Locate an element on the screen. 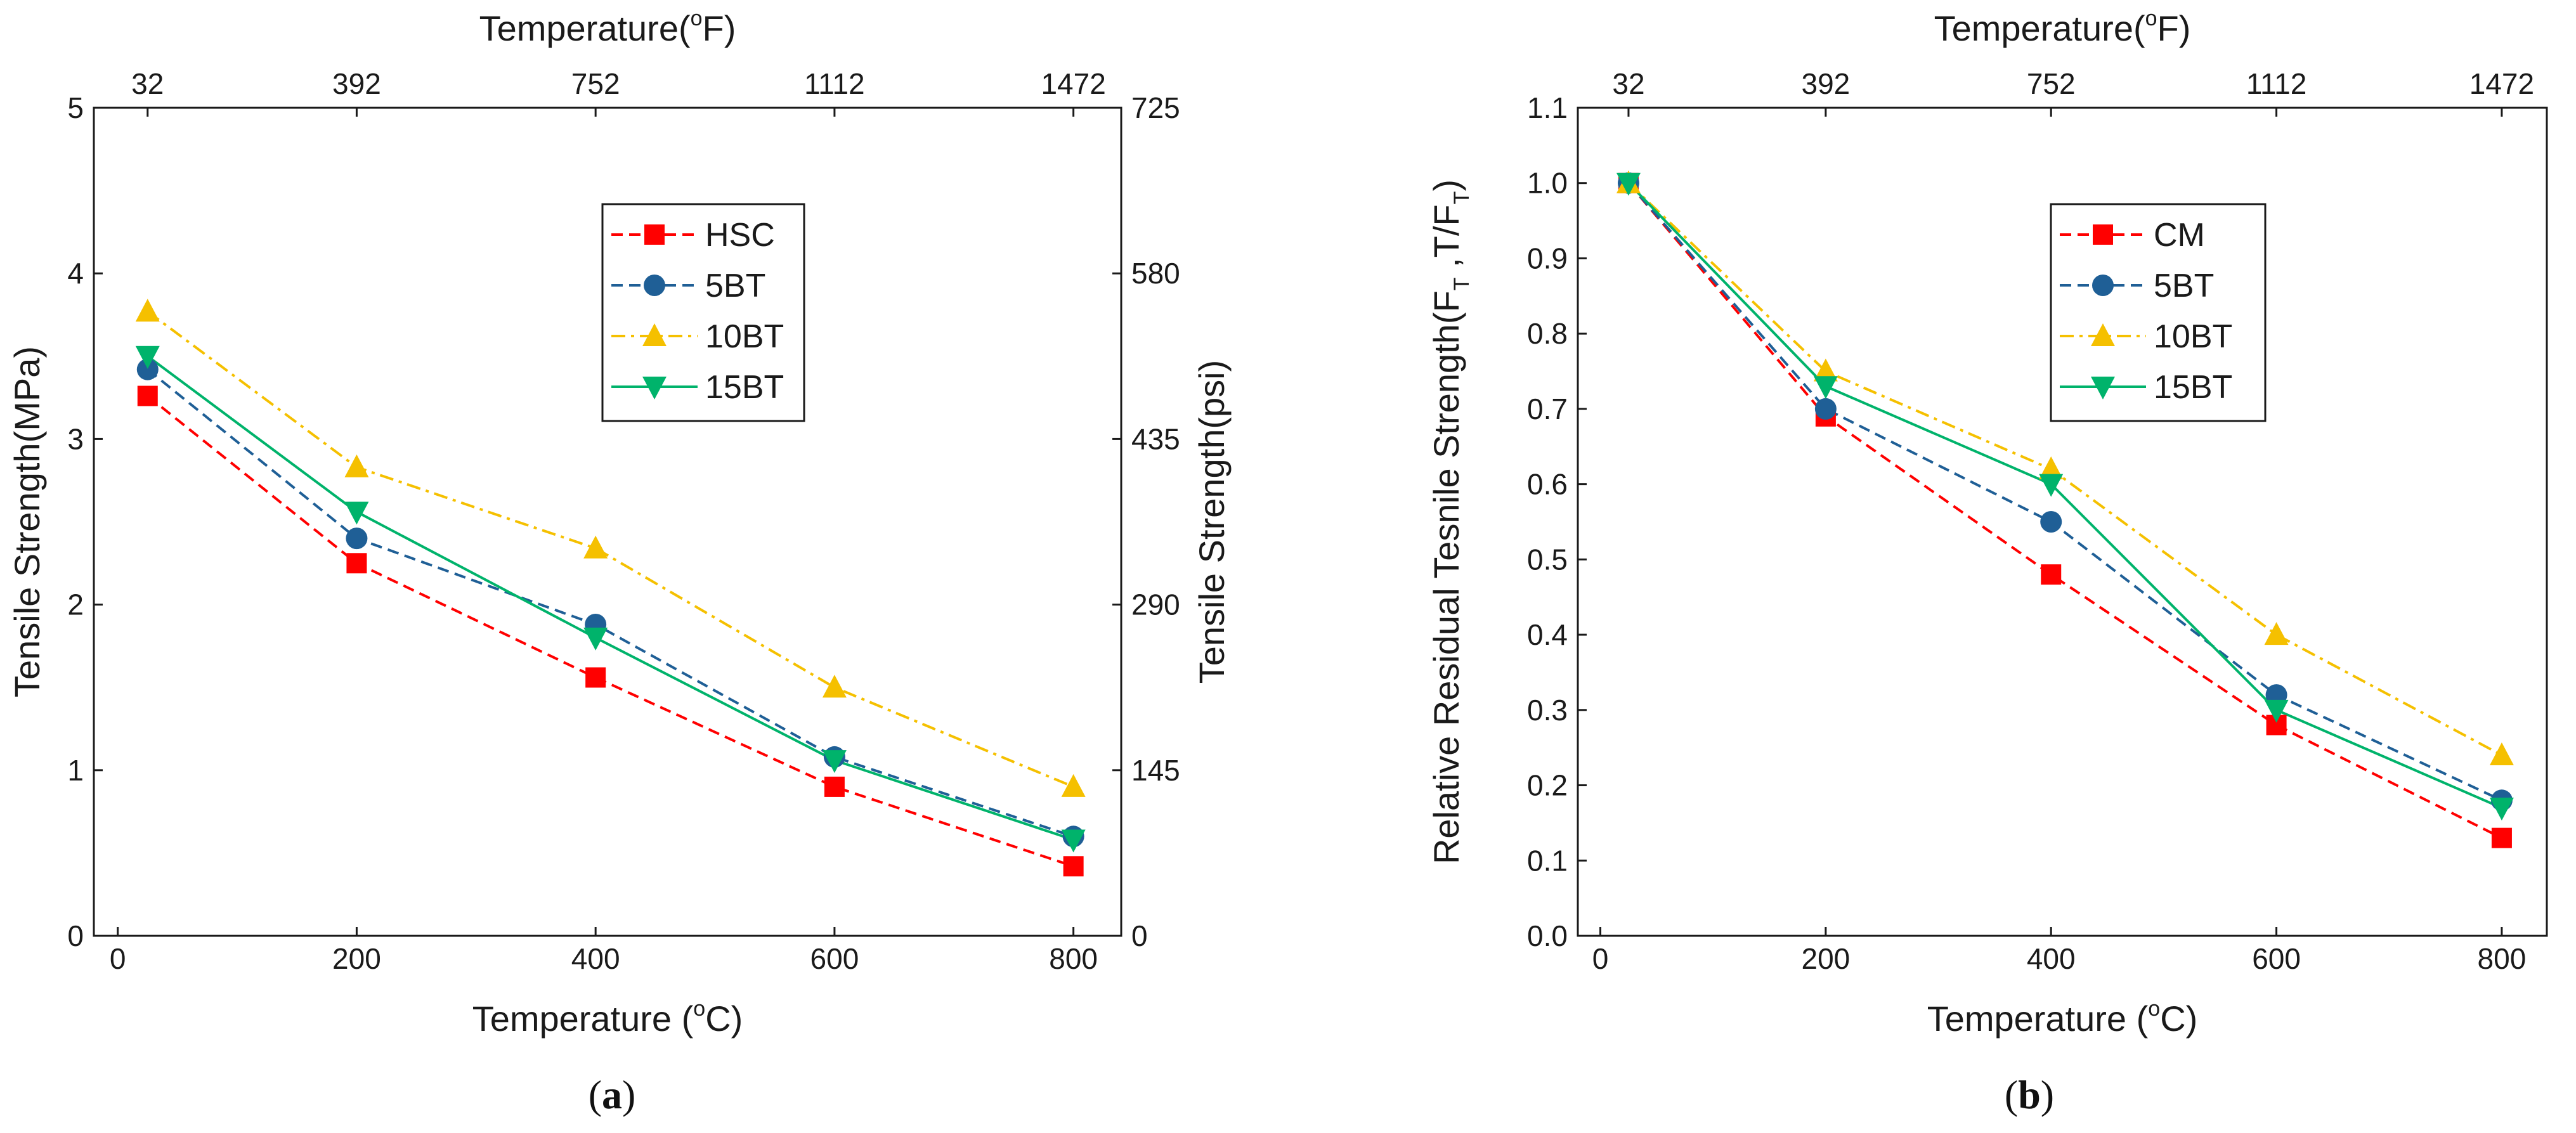 Image resolution: width=2576 pixels, height=1133 pixels. legend-label-10BT: 10BT is located at coordinates (744, 336).